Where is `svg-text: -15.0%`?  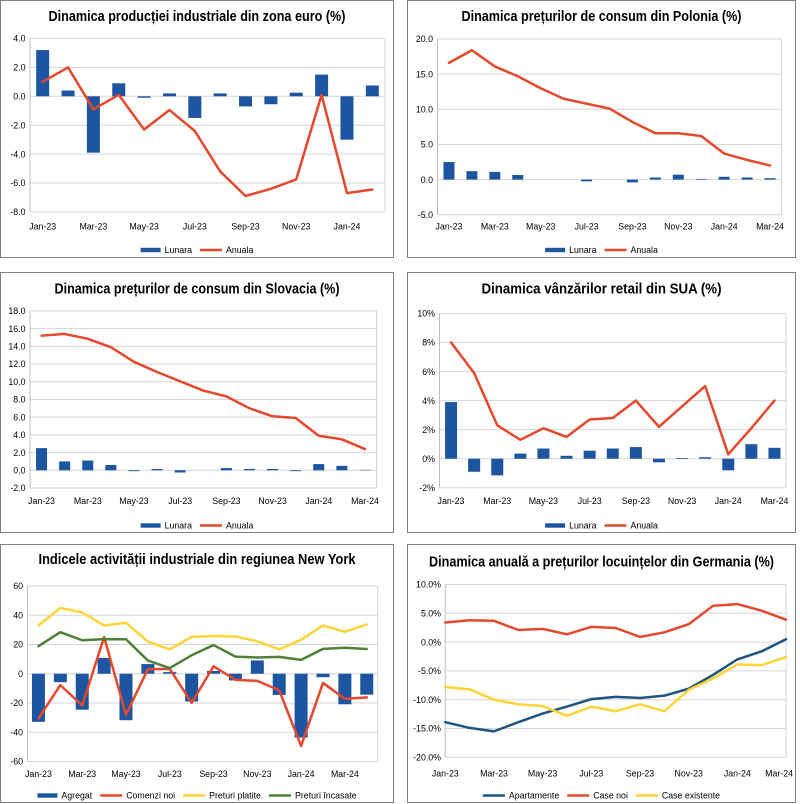
svg-text: -15.0% is located at coordinates (427, 729).